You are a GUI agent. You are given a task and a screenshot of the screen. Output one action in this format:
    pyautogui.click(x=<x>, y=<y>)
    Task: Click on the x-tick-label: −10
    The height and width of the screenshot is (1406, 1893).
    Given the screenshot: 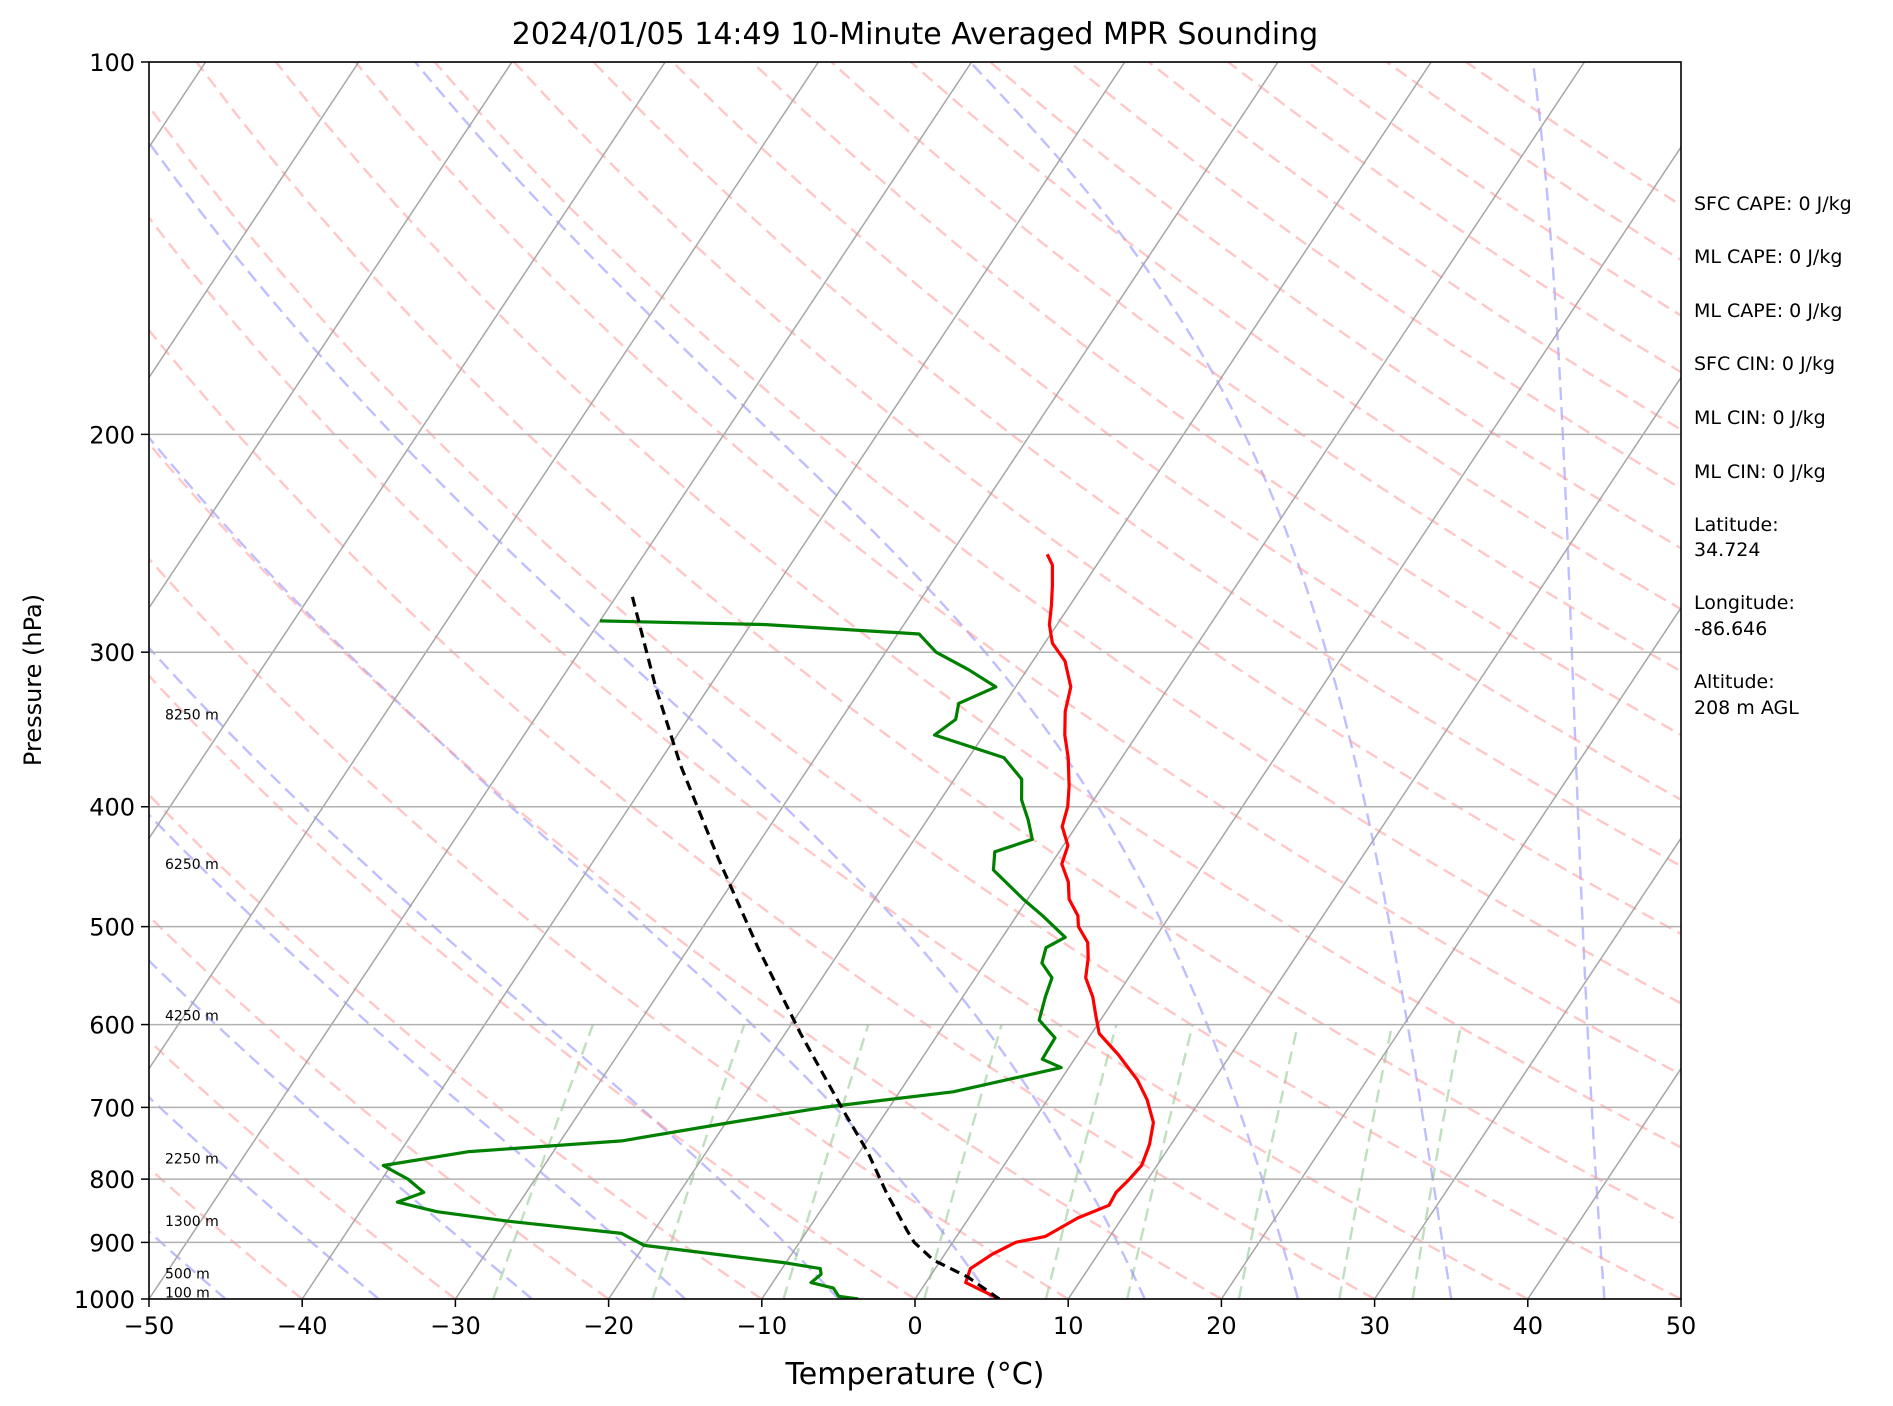 What is the action you would take?
    pyautogui.click(x=761, y=1326)
    